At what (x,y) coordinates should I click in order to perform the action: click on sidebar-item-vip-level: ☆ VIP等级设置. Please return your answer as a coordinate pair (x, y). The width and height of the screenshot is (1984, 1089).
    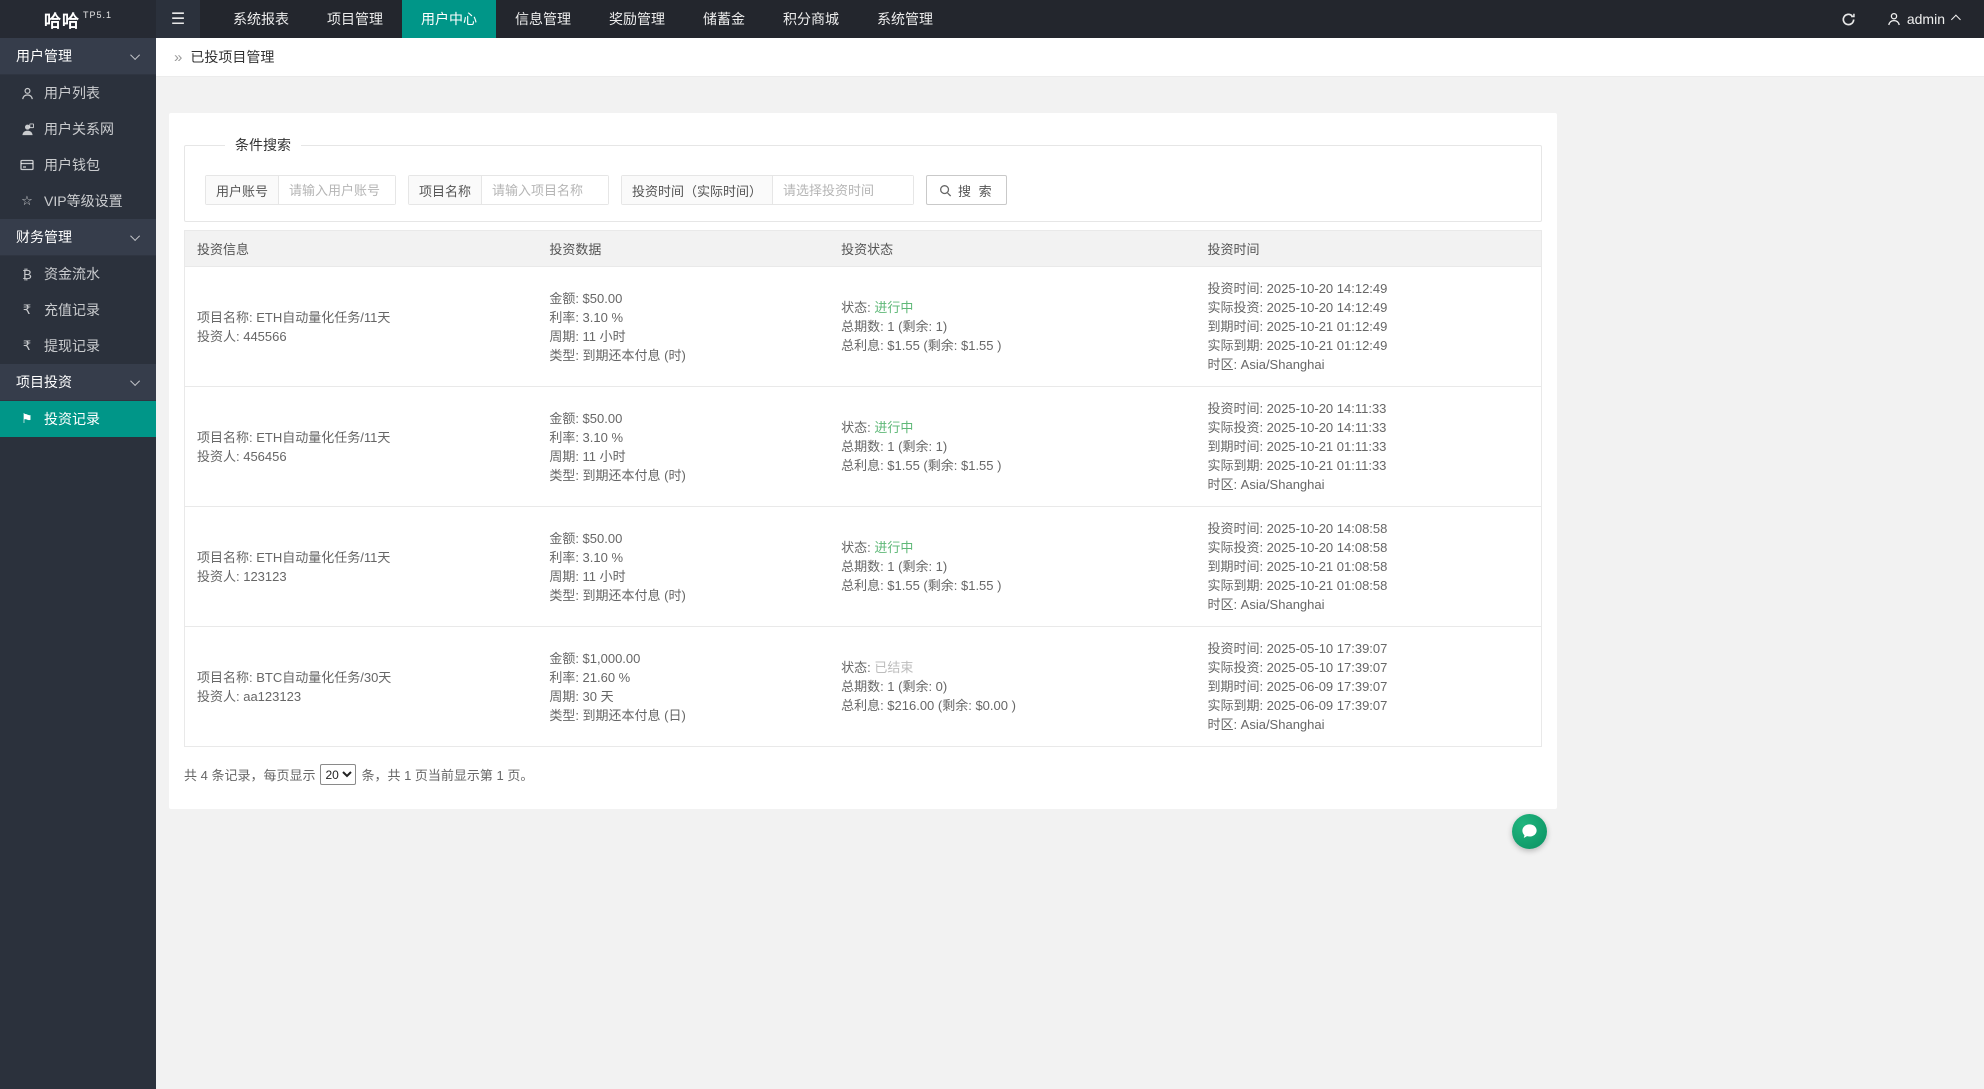
    Looking at the image, I should click on (78, 201).